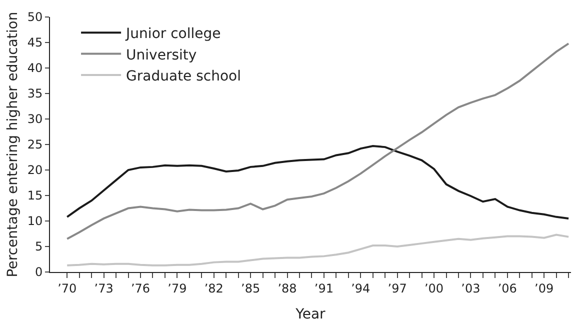  I want to click on x-tick-label: ’91, so click(324, 288).